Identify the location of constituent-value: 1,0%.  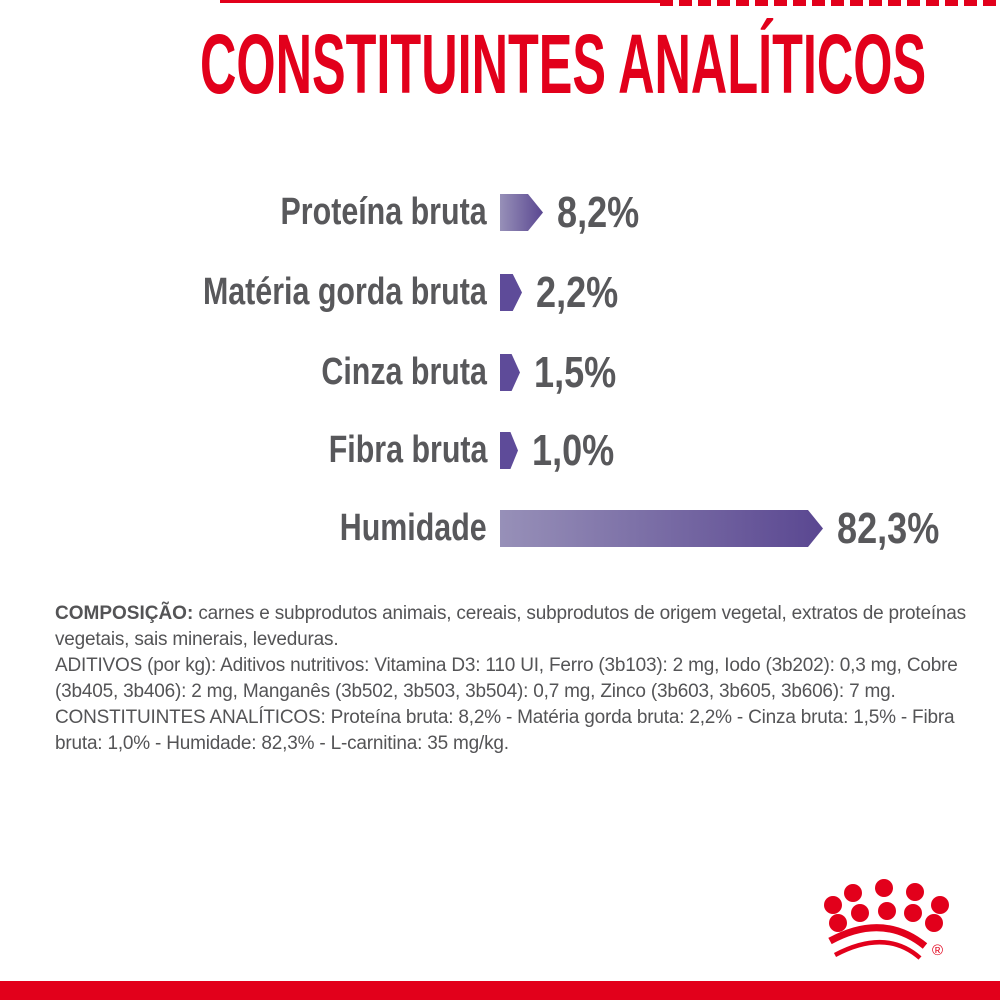
(573, 450).